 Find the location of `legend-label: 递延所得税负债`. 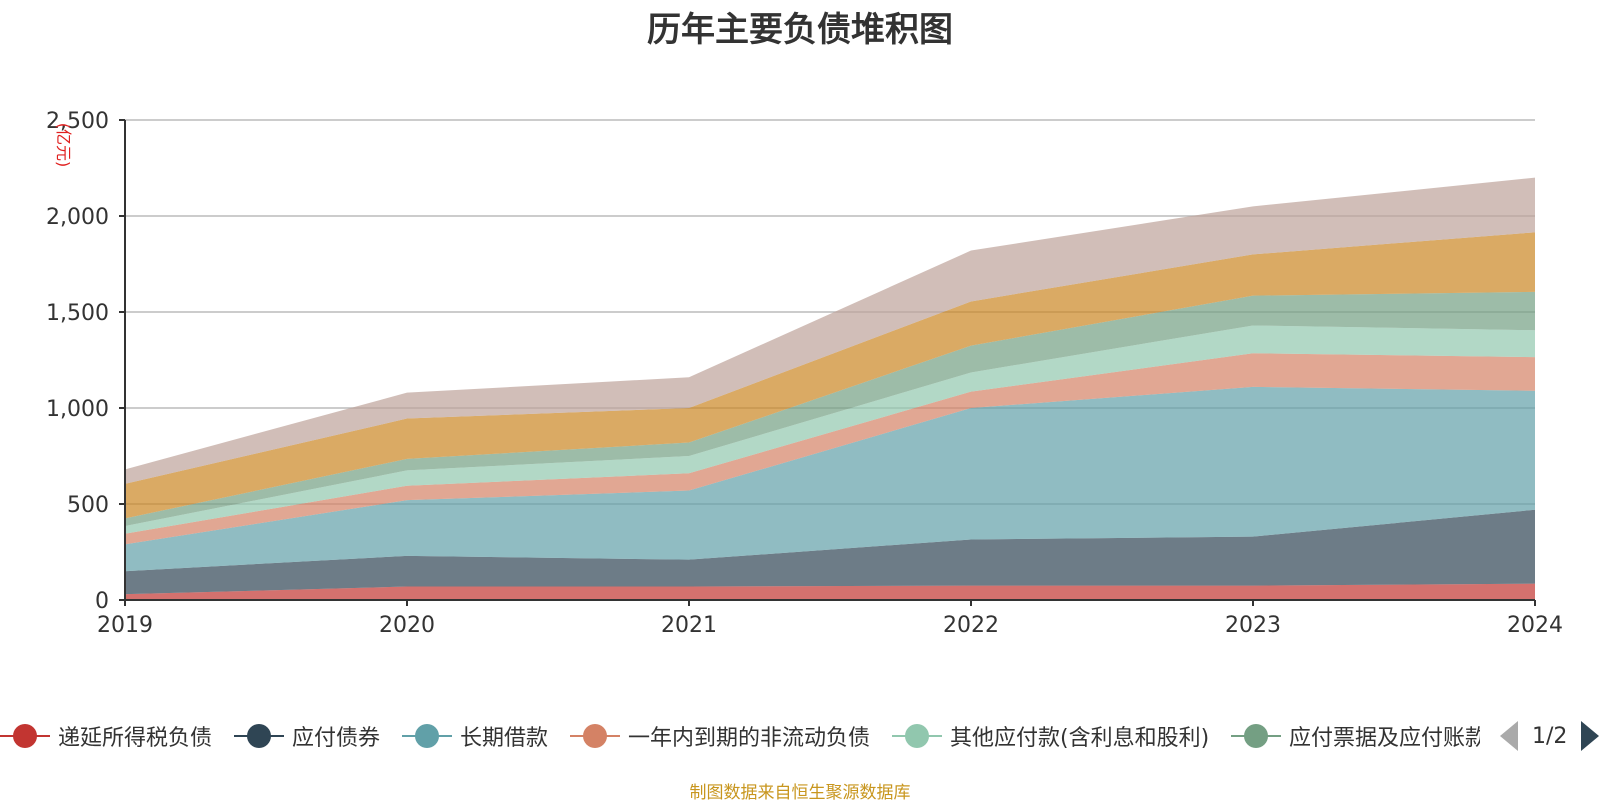

legend-label: 递延所得税负债 is located at coordinates (135, 738).